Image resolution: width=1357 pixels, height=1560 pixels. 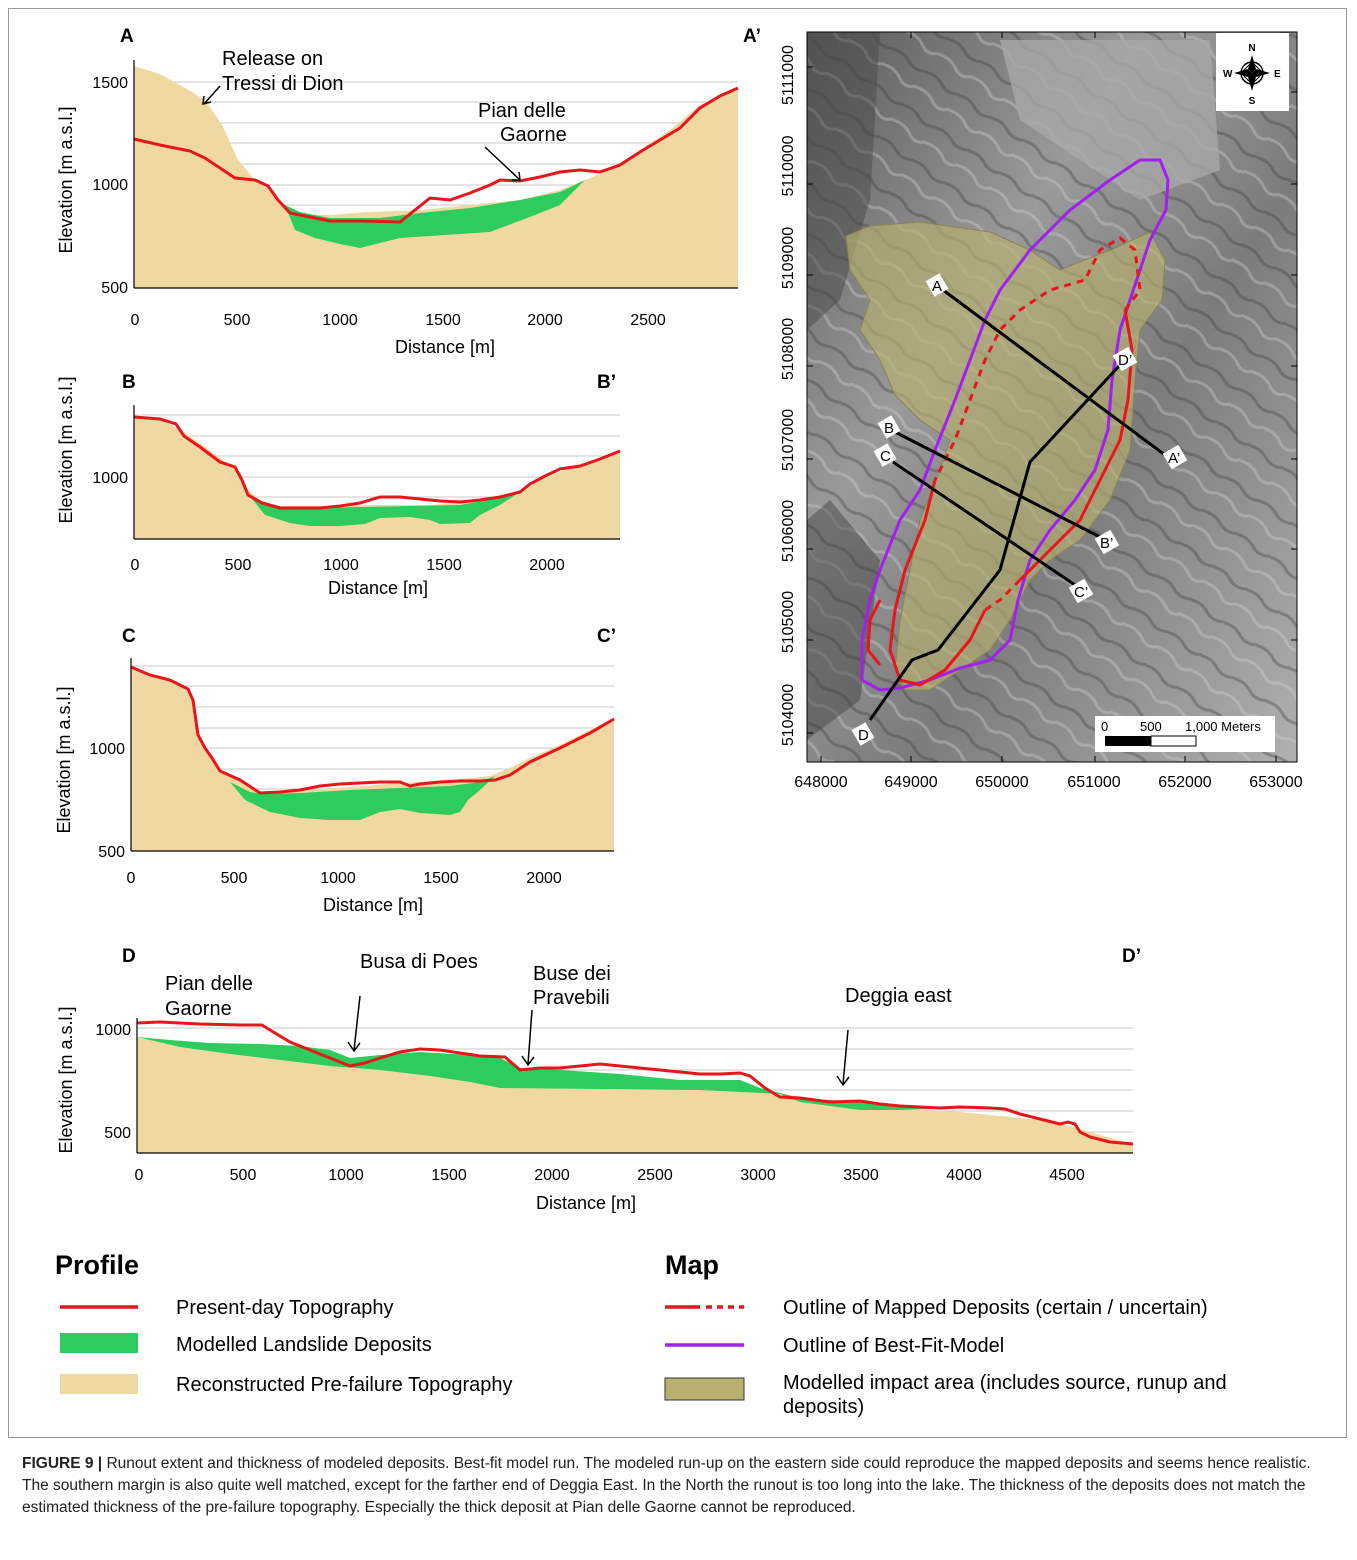 I want to click on annotation-release-line2: Tressi di Dion, so click(x=283, y=84).